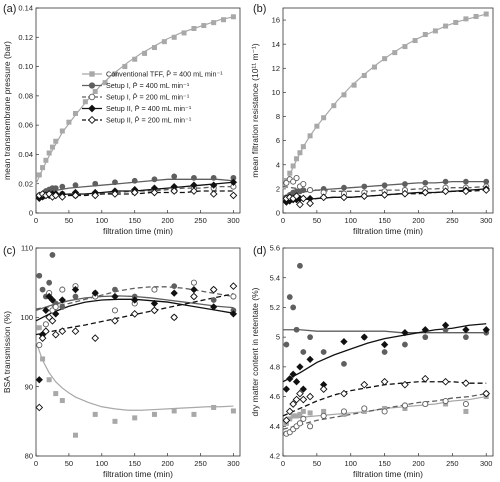  I want to click on panel-label: (c), so click(9, 251).